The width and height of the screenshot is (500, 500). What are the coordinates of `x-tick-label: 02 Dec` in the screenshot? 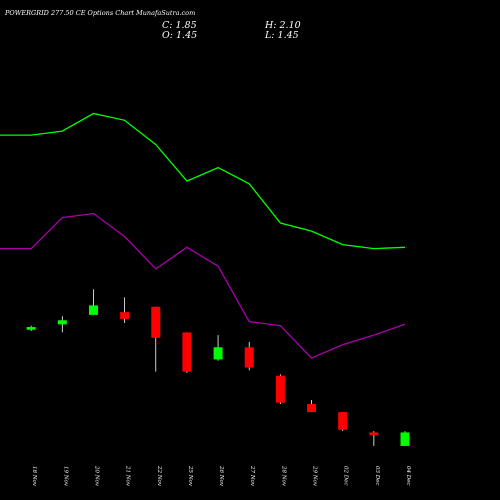 It's located at (346, 476).